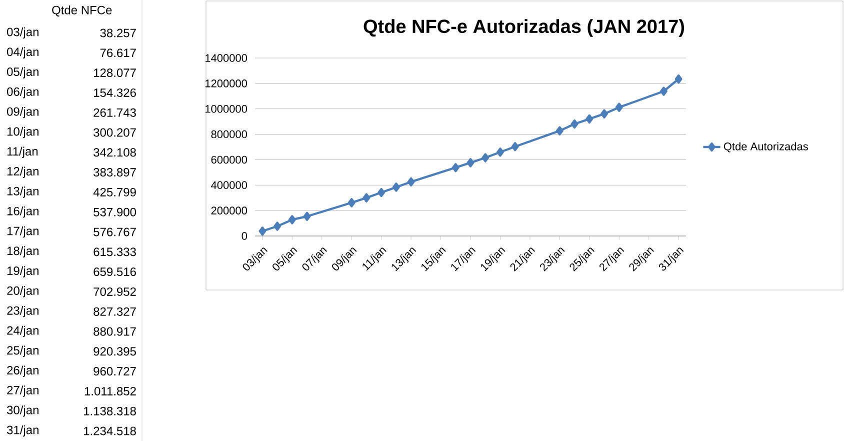  I want to click on category-label: 18/jan, so click(22, 252).